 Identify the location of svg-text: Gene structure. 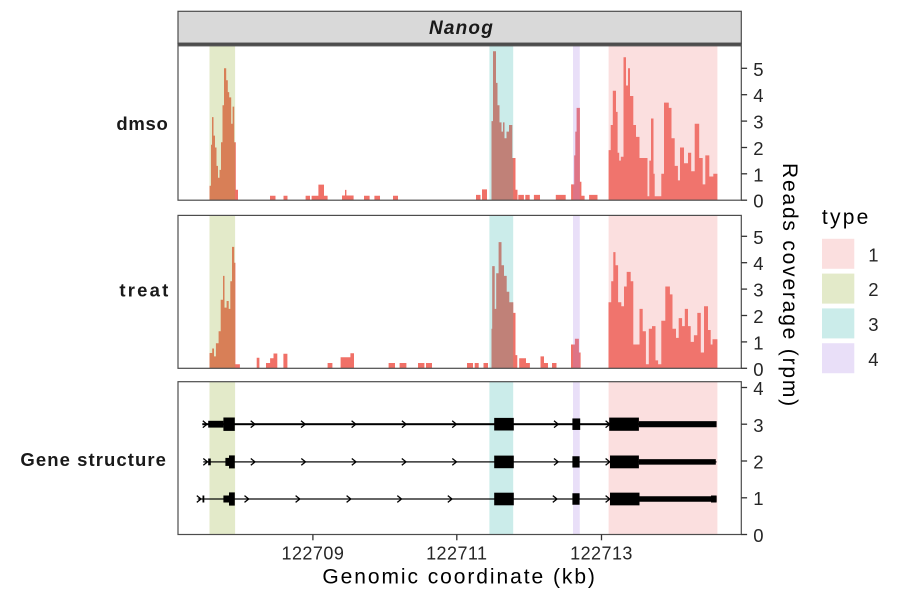
(93, 459).